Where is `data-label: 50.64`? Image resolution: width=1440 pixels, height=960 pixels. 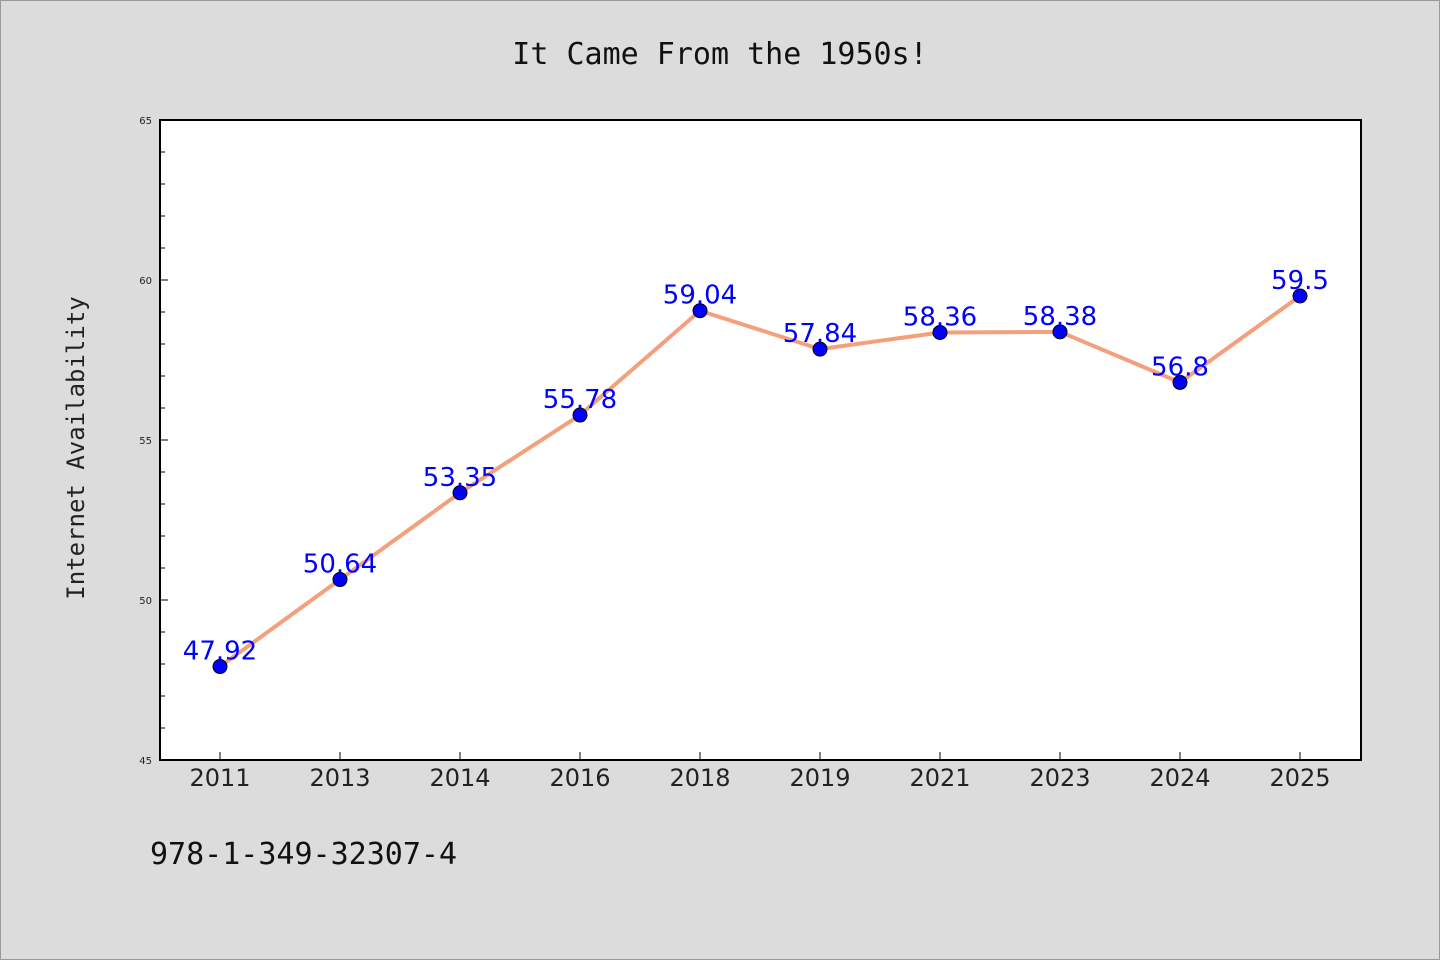
data-label: 50.64 is located at coordinates (340, 565).